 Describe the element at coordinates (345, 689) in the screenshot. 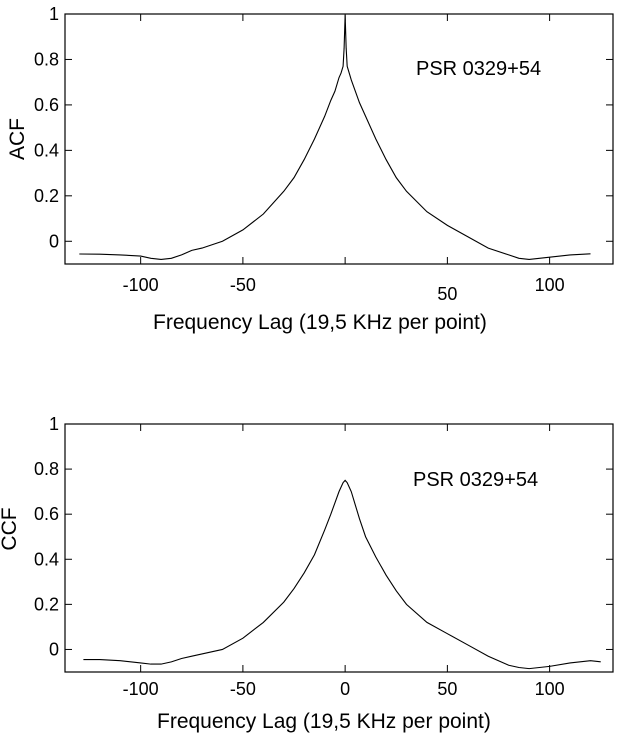

I see `ccf-x-tick-label: 0` at that location.